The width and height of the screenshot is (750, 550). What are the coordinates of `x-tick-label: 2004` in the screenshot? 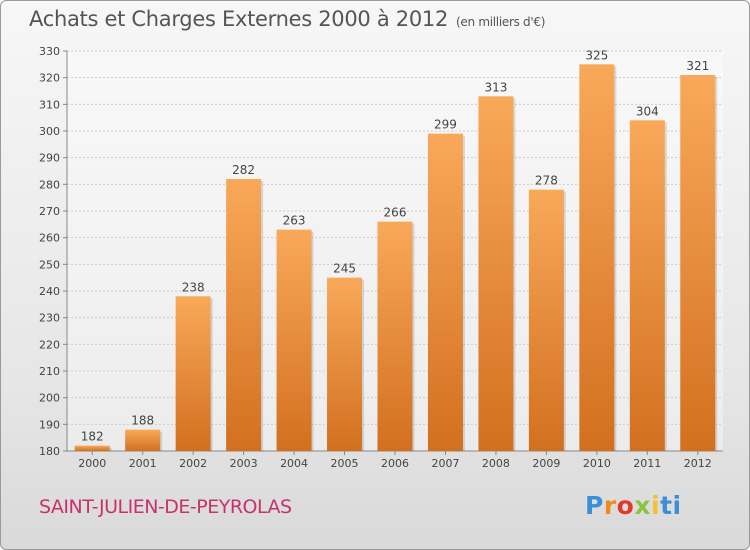 It's located at (294, 463).